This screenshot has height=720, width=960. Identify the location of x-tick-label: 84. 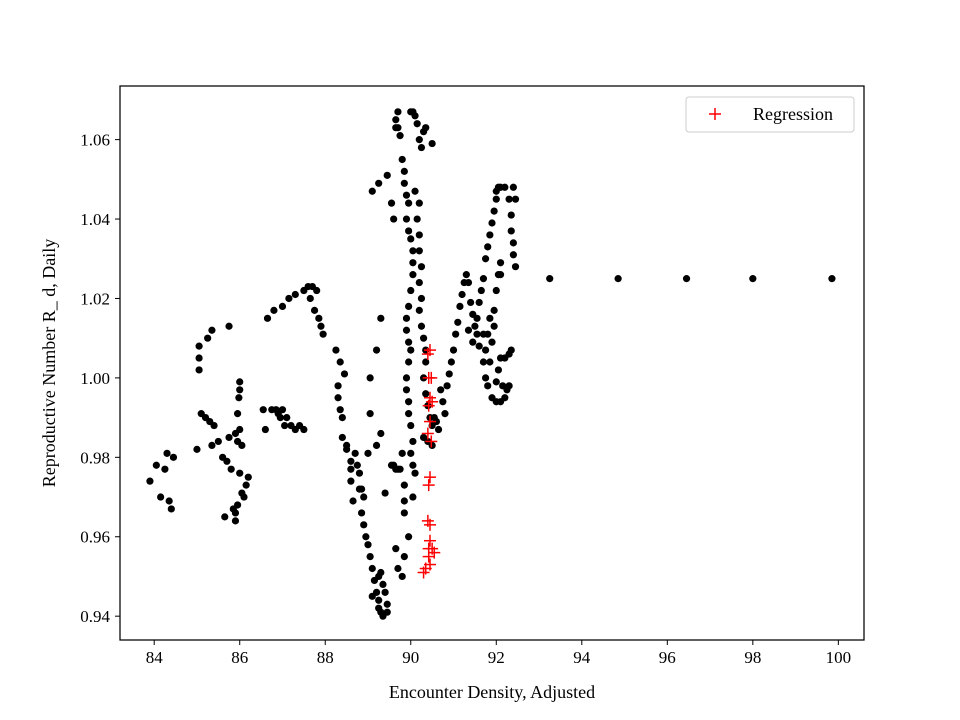
(155, 657).